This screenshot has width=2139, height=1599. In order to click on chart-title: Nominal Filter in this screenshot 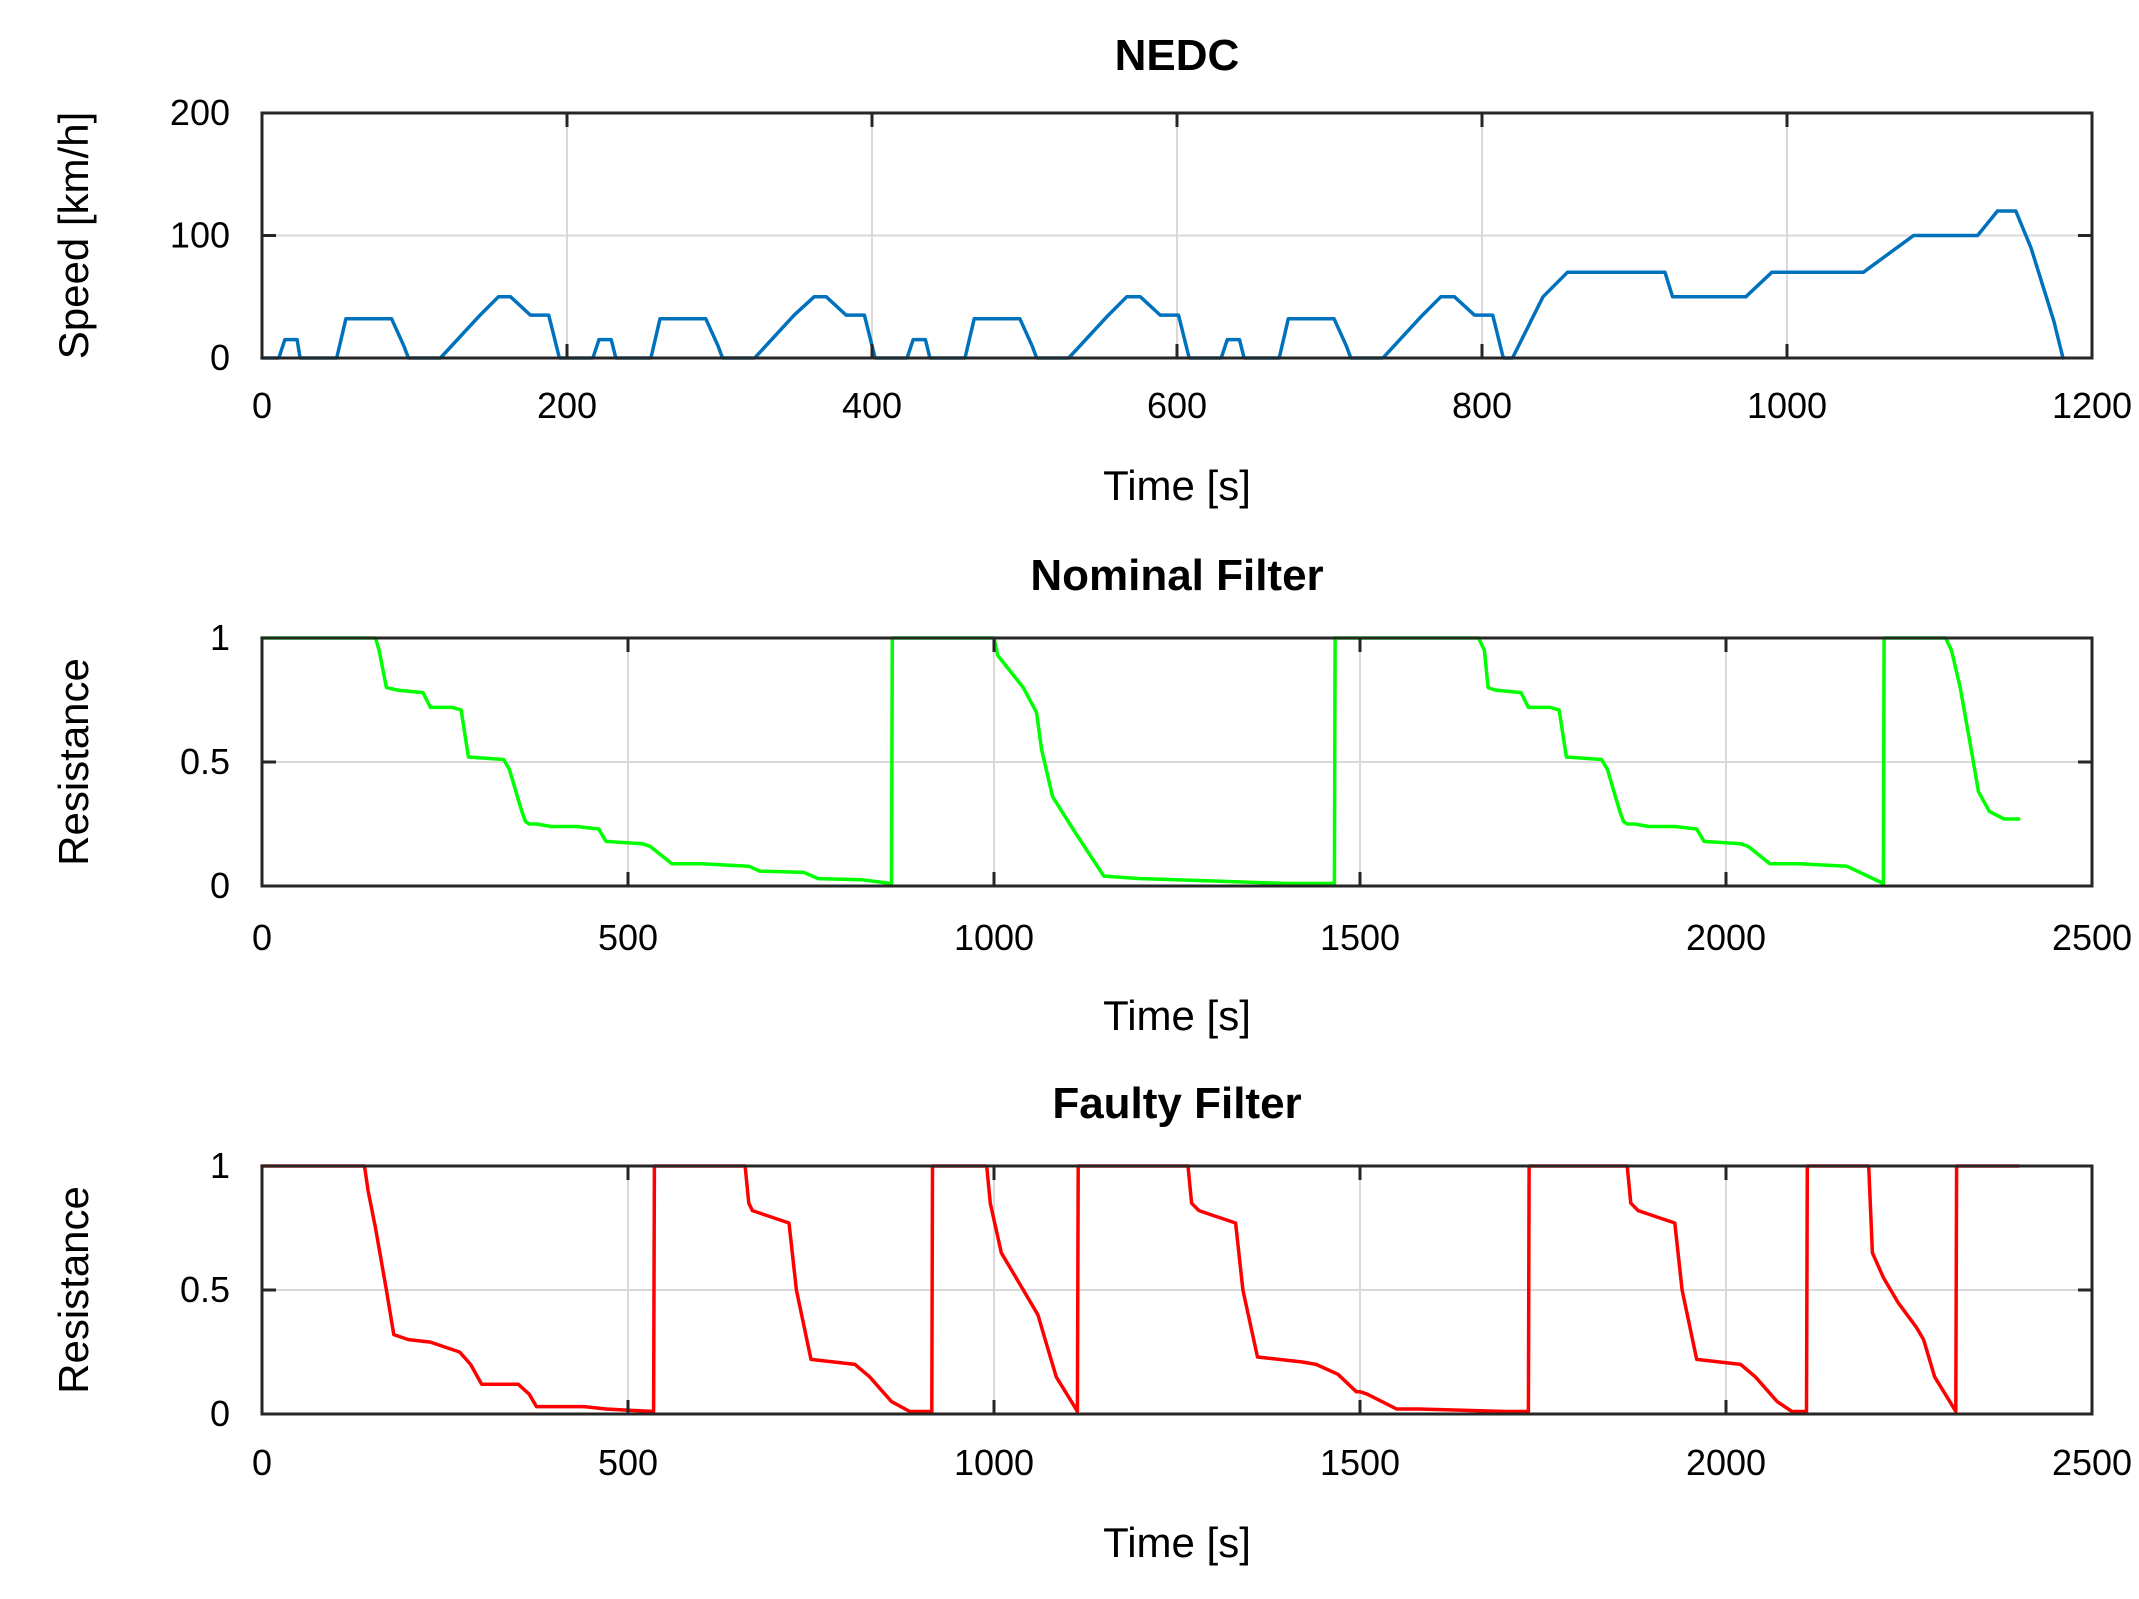, I will do `click(1176, 575)`.